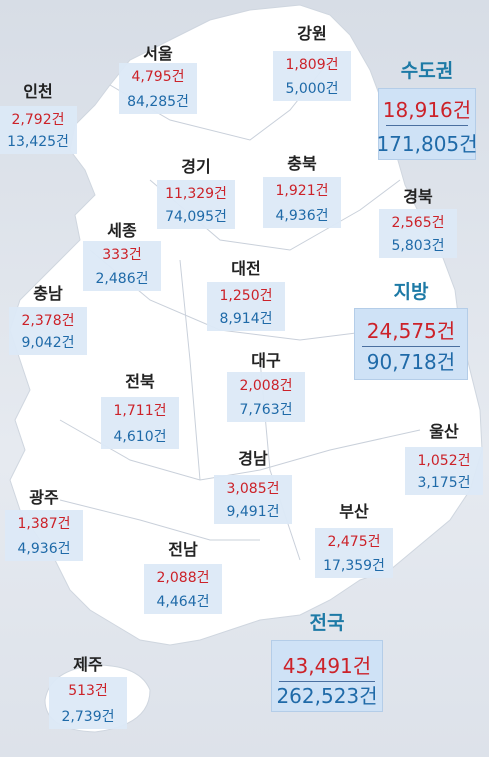 The image size is (489, 757). Describe the element at coordinates (354, 542) in the screenshot. I see `region-count: 2,475건` at that location.